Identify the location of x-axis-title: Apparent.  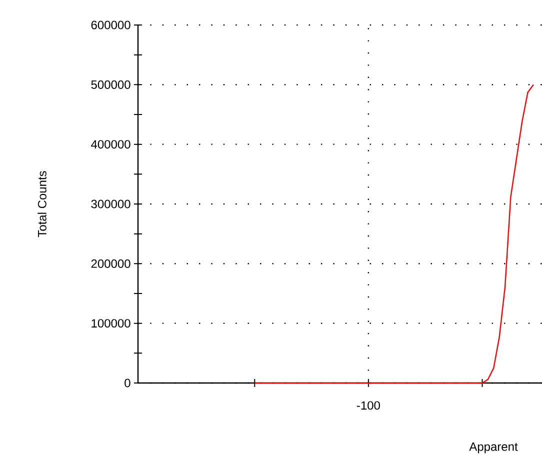
(493, 448).